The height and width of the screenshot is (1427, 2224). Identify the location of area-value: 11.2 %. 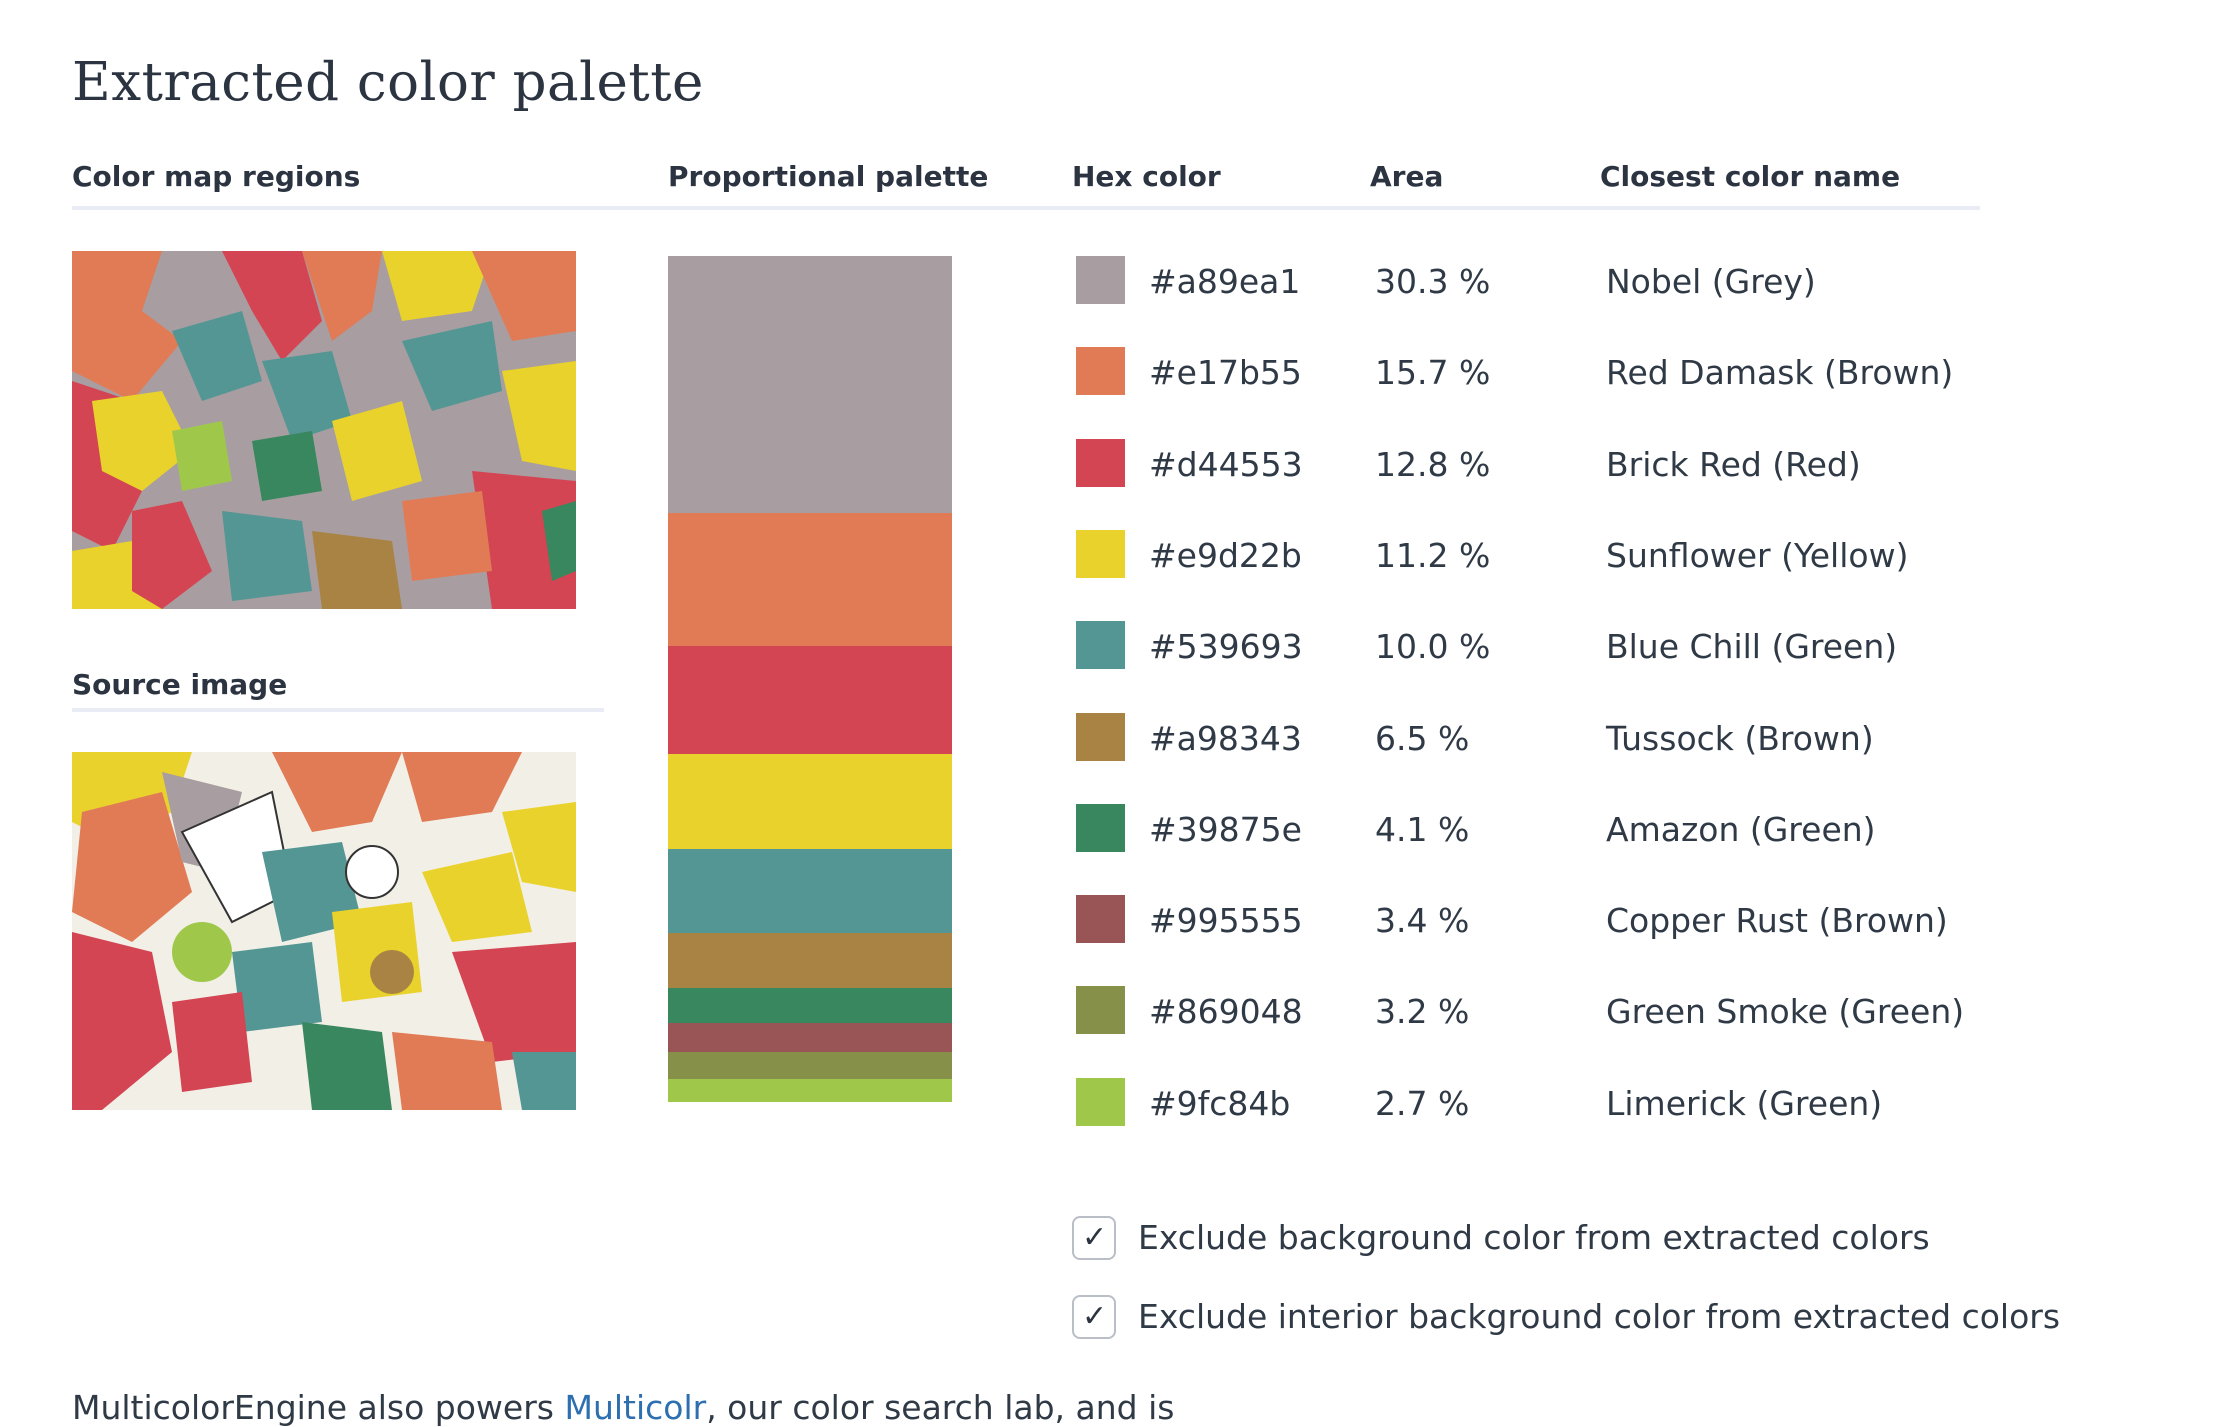
(1433, 555).